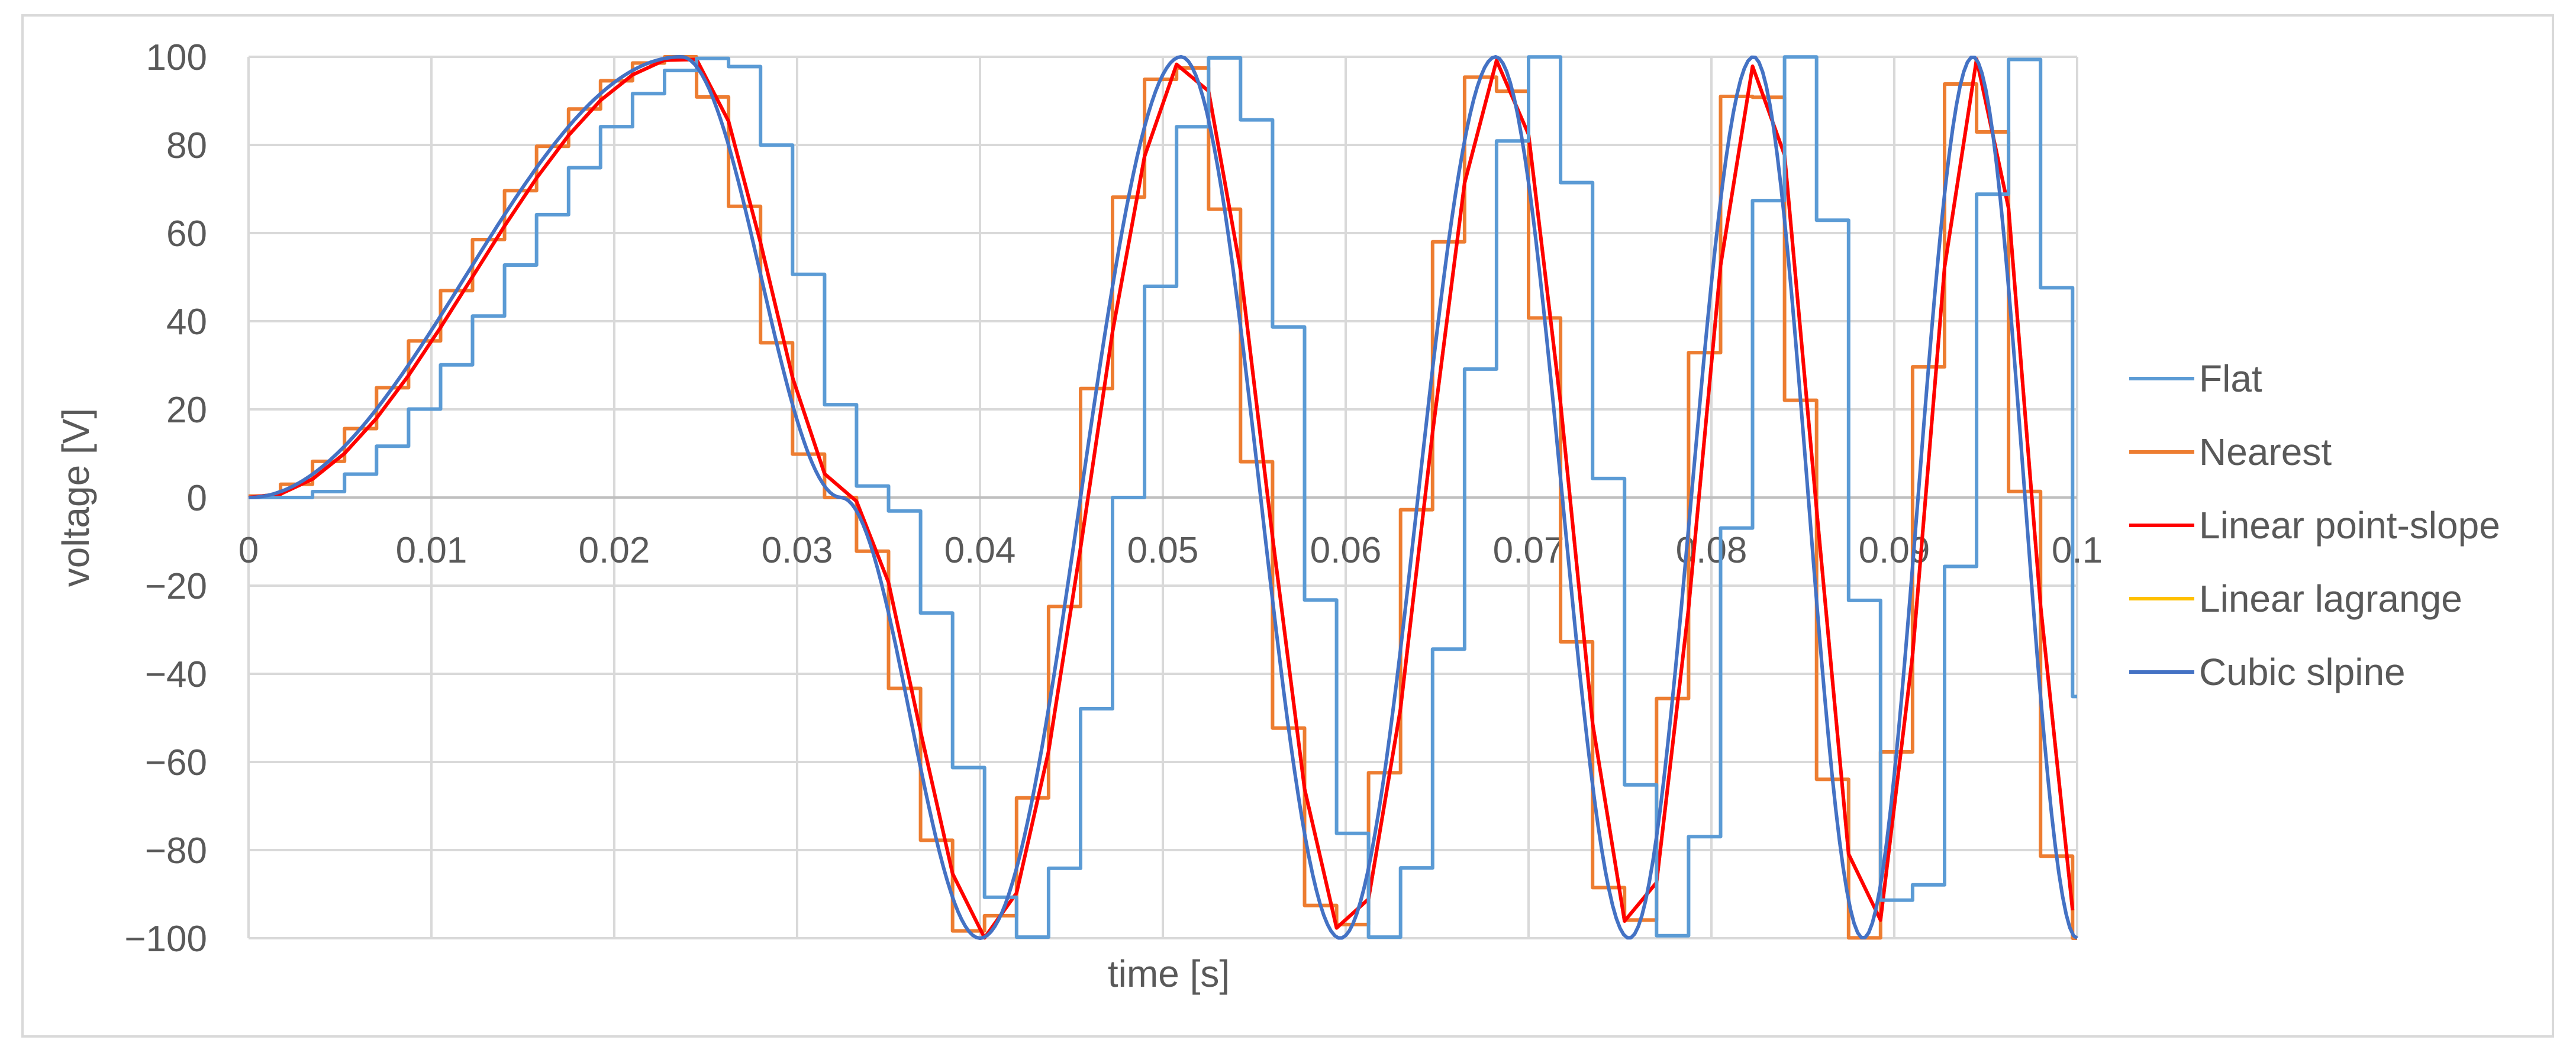 This screenshot has height=1053, width=2576. I want to click on x-tick-label: 0.02, so click(614, 550).